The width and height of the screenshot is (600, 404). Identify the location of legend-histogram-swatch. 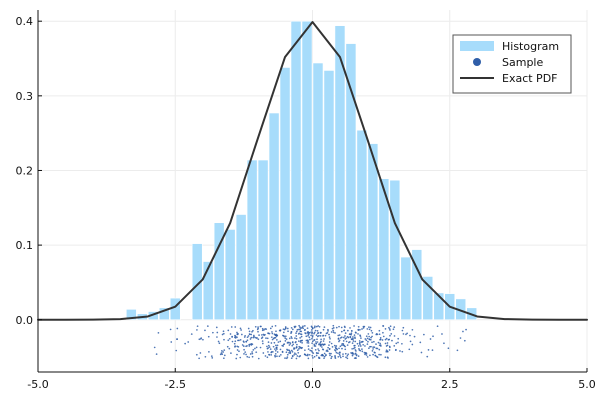
(477, 46).